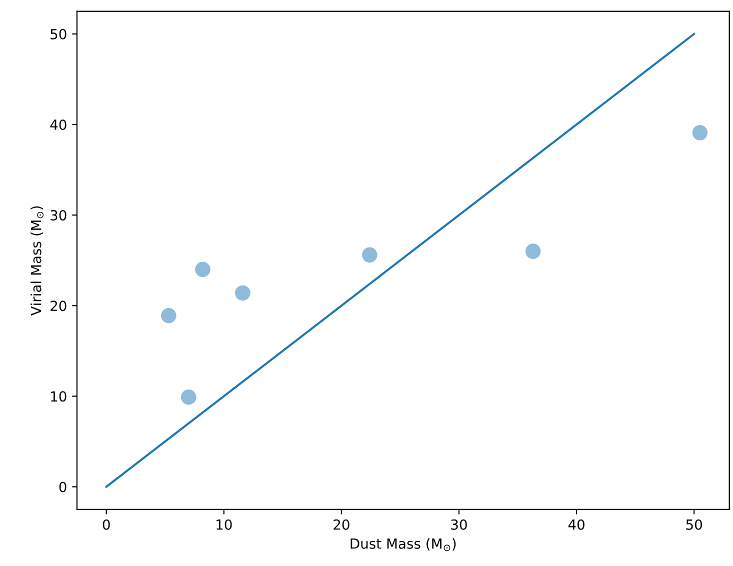 Image resolution: width=733 pixels, height=566 pixels. I want to click on x-tick-label: 10, so click(224, 524).